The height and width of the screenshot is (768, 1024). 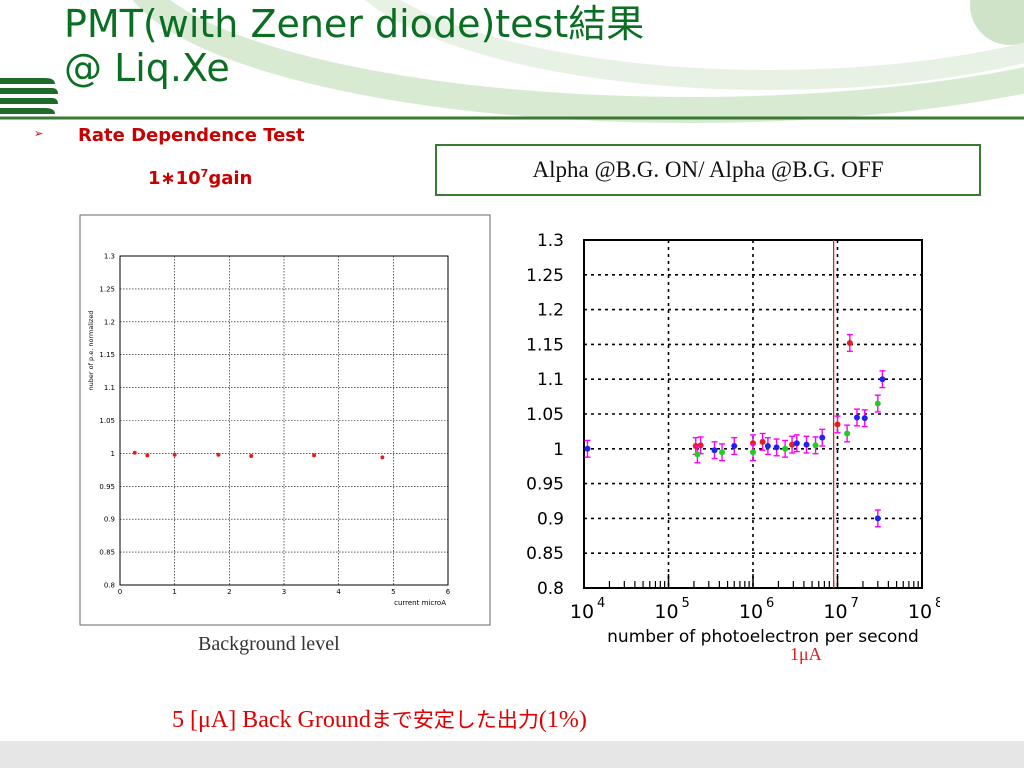 I want to click on x-tick-label: 6, so click(x=448, y=592).